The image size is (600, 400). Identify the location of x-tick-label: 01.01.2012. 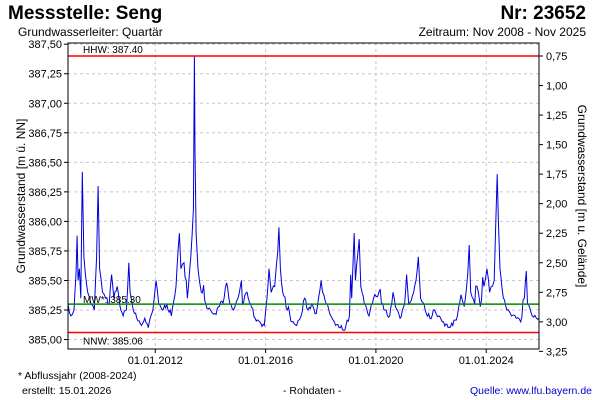
(155, 361).